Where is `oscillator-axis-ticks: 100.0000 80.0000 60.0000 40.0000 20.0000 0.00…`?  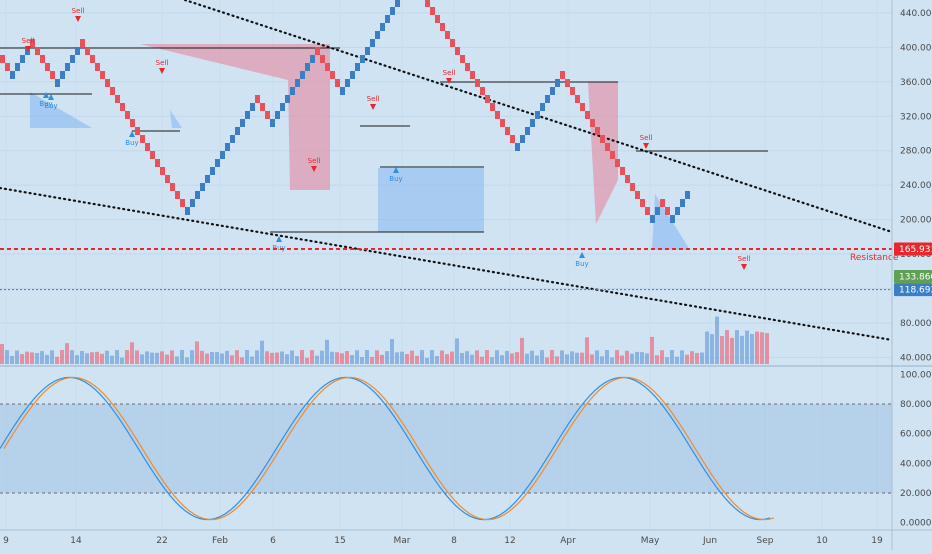
oscillator-axis-ticks: 100.0000 80.0000 60.0000 40.0000 20.0000 0.00… is located at coordinates (916, 449).